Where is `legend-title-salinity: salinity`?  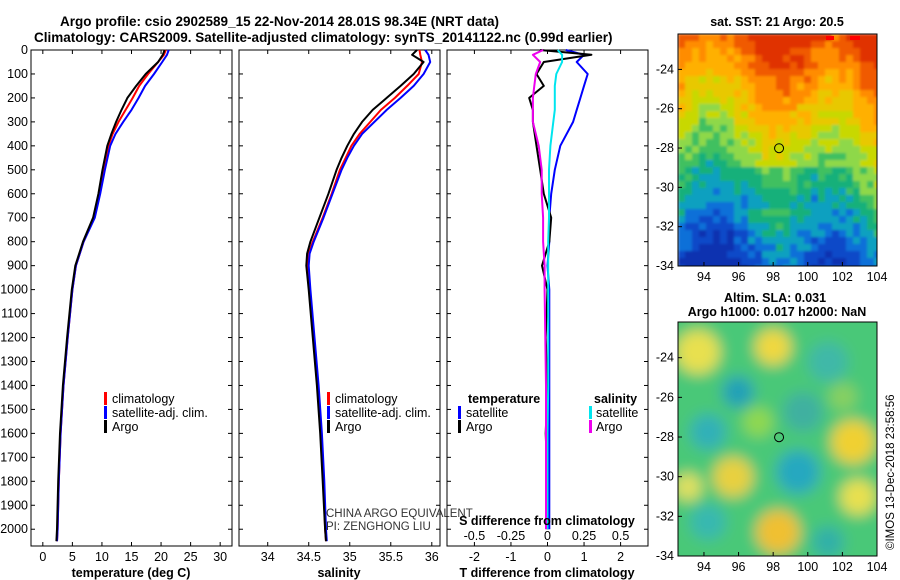 legend-title-salinity: salinity is located at coordinates (615, 399).